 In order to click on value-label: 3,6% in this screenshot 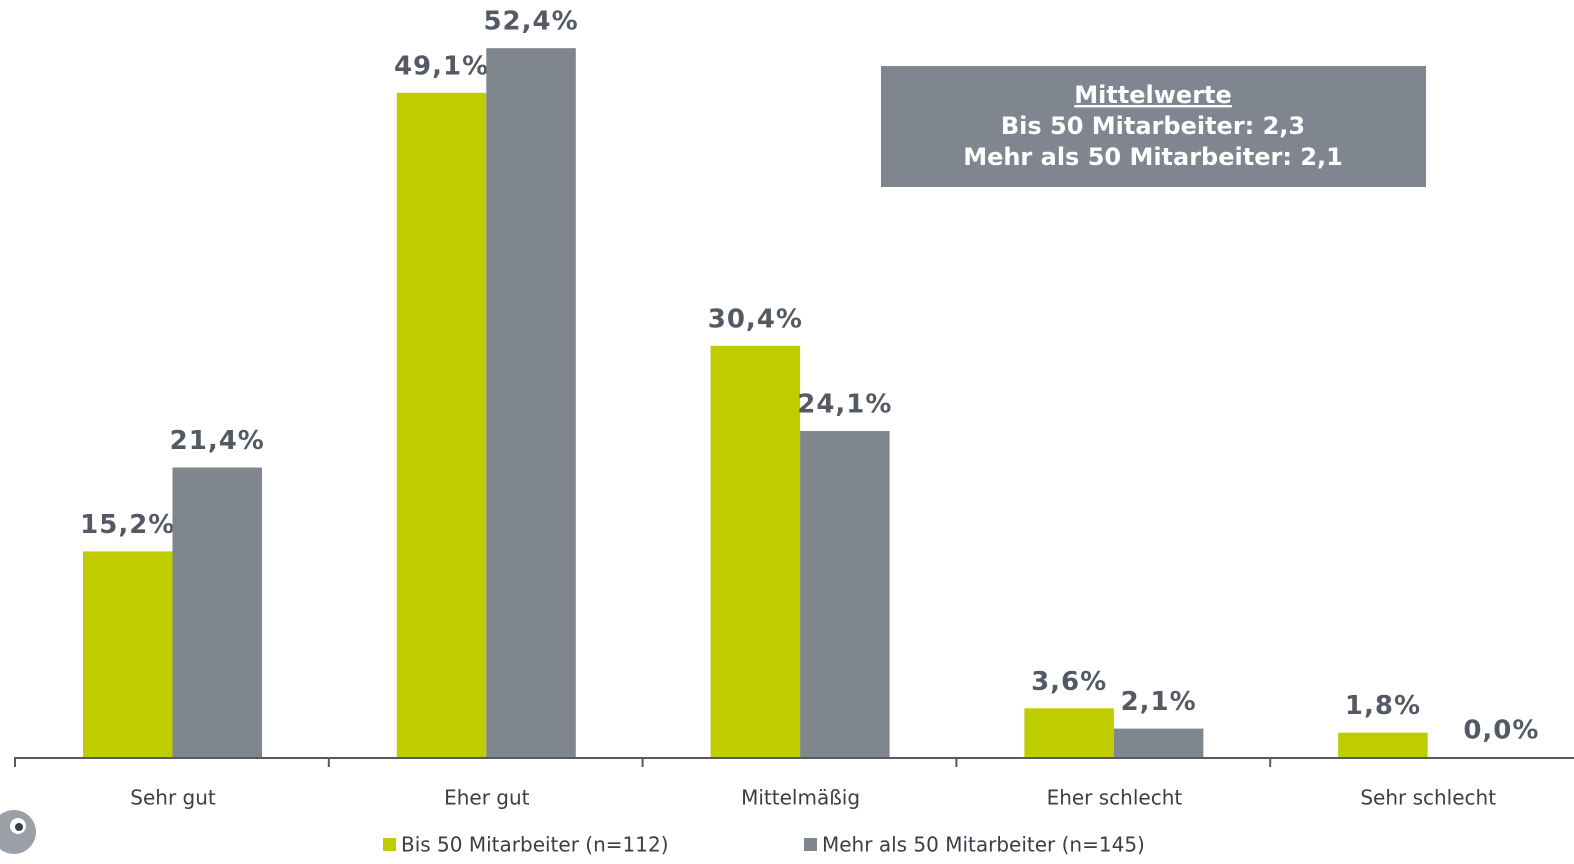, I will do `click(1069, 682)`.